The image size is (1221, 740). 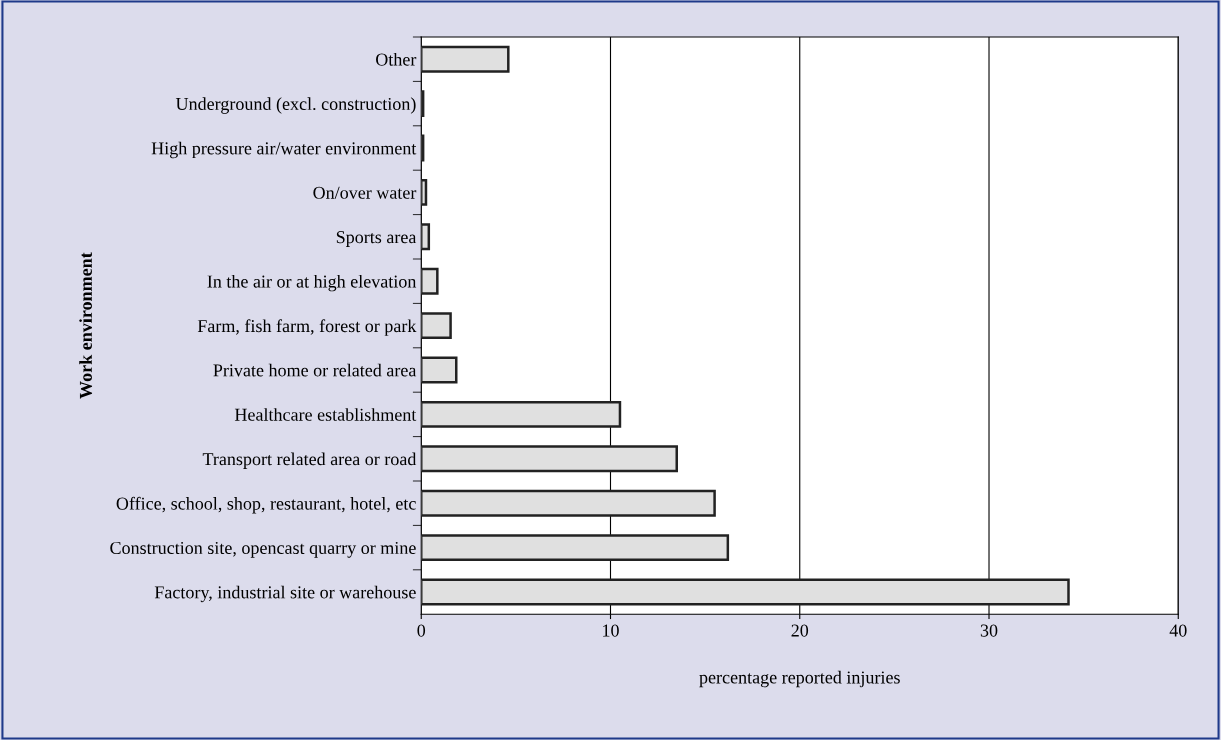 What do you see at coordinates (307, 327) in the screenshot?
I see `y-tick-label: Farm, fish farm, forest or park` at bounding box center [307, 327].